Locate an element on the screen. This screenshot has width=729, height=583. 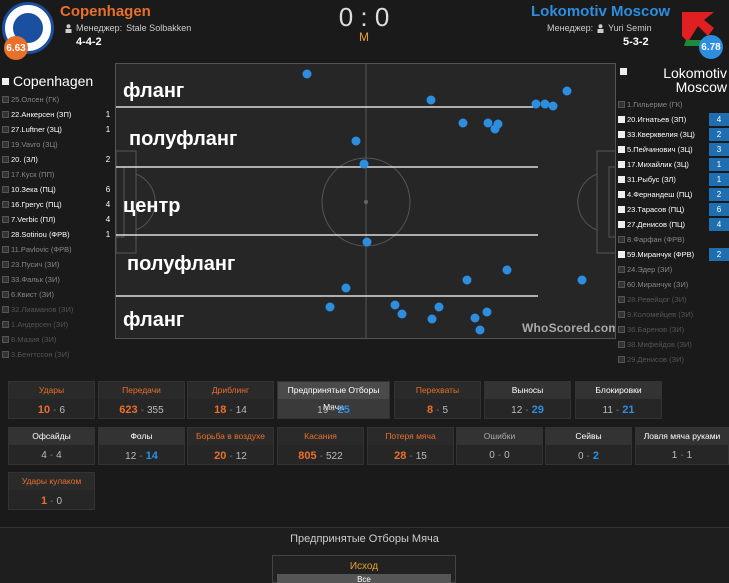
stat-box: Дриблинг 18-14 is located at coordinates (230, 400).